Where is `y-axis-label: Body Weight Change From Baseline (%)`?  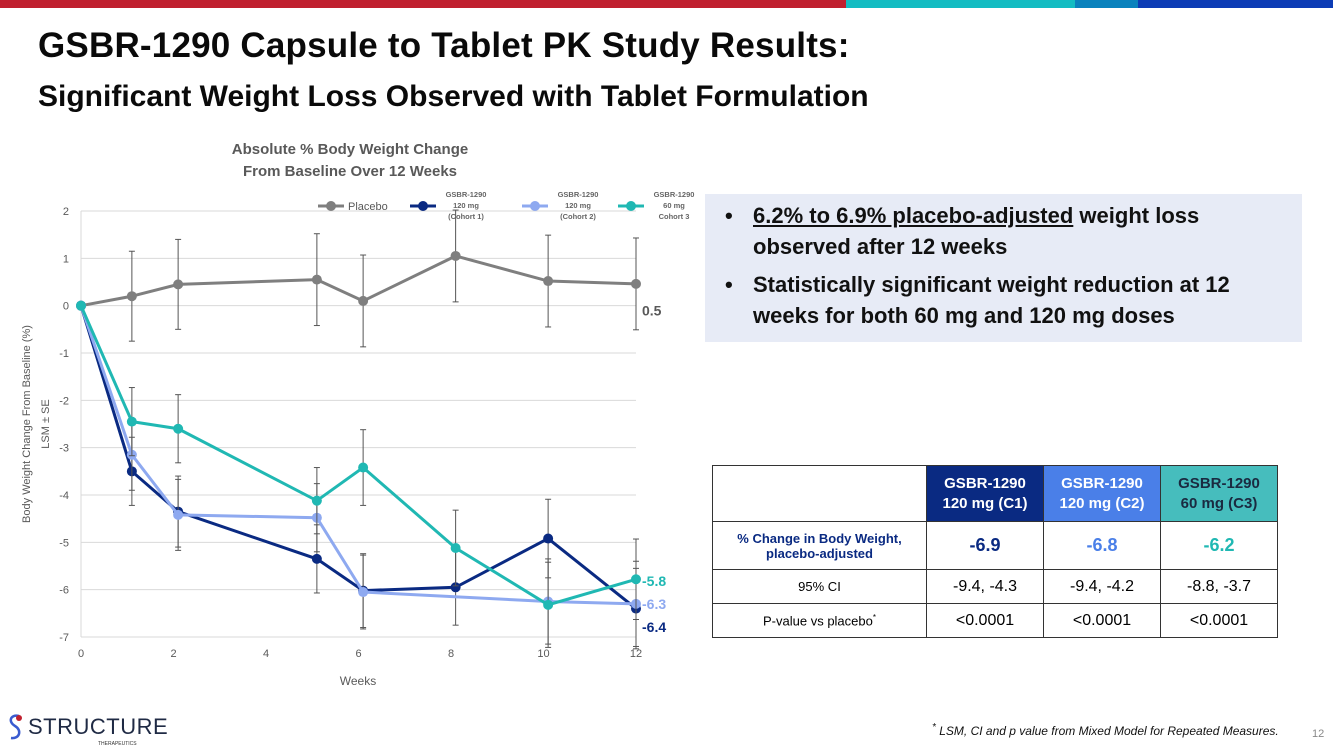 y-axis-label: Body Weight Change From Baseline (%) is located at coordinates (27, 424).